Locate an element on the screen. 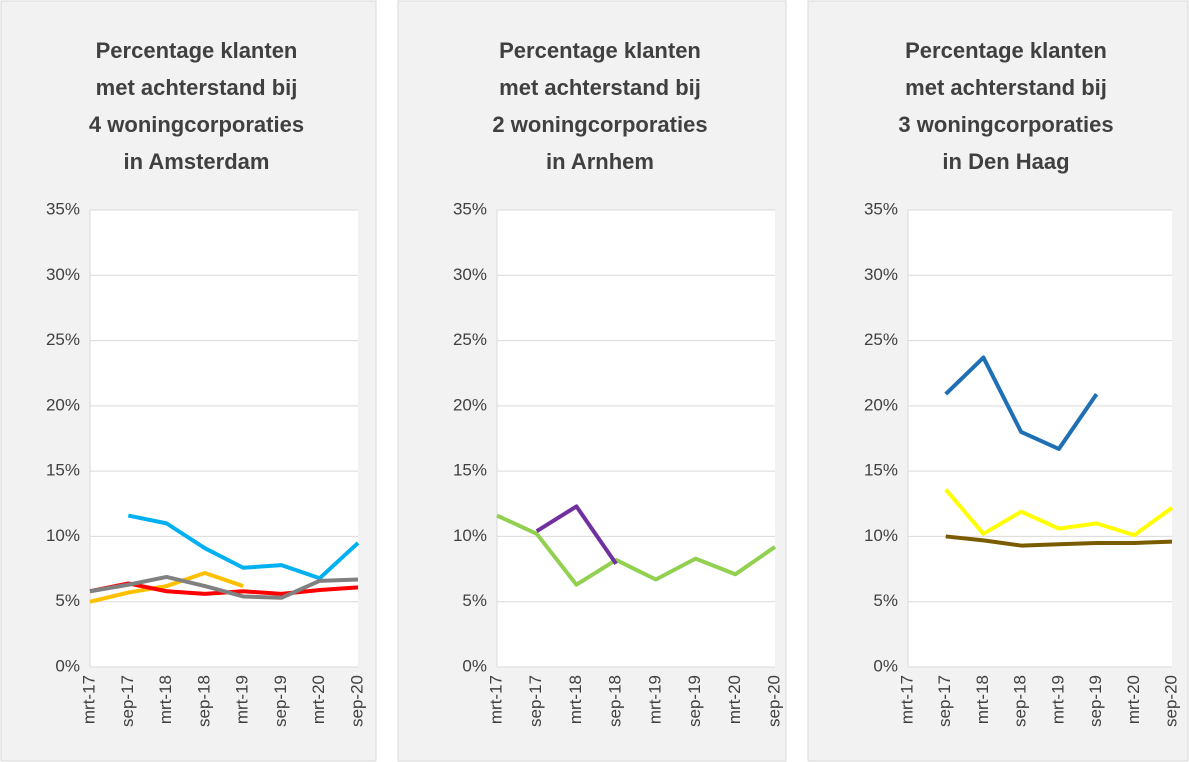 The image size is (1189, 762). chart-title: 4 woningcorporaties is located at coordinates (196, 124).